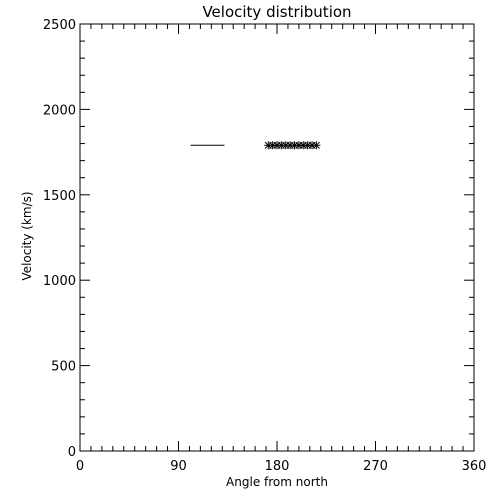 This screenshot has width=500, height=500. I want to click on data-layer, so click(255, 145).